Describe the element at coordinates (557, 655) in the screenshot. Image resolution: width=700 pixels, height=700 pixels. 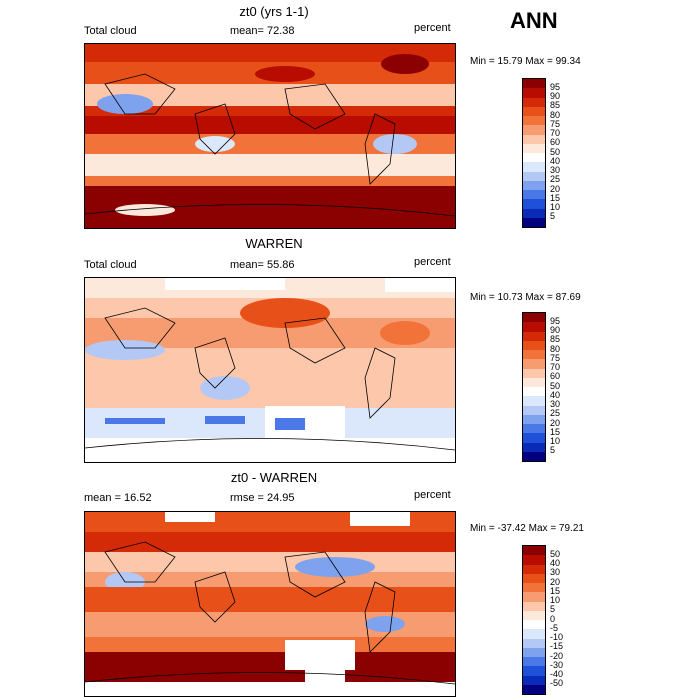
I see `colorbar-level-label: -20` at that location.